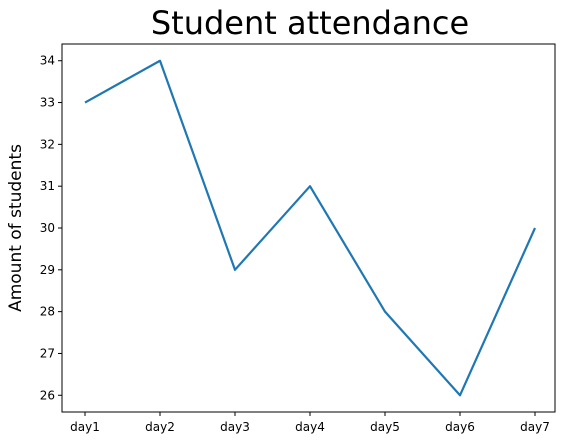  Describe the element at coordinates (47, 312) in the screenshot. I see `y-tick-label: 28` at that location.